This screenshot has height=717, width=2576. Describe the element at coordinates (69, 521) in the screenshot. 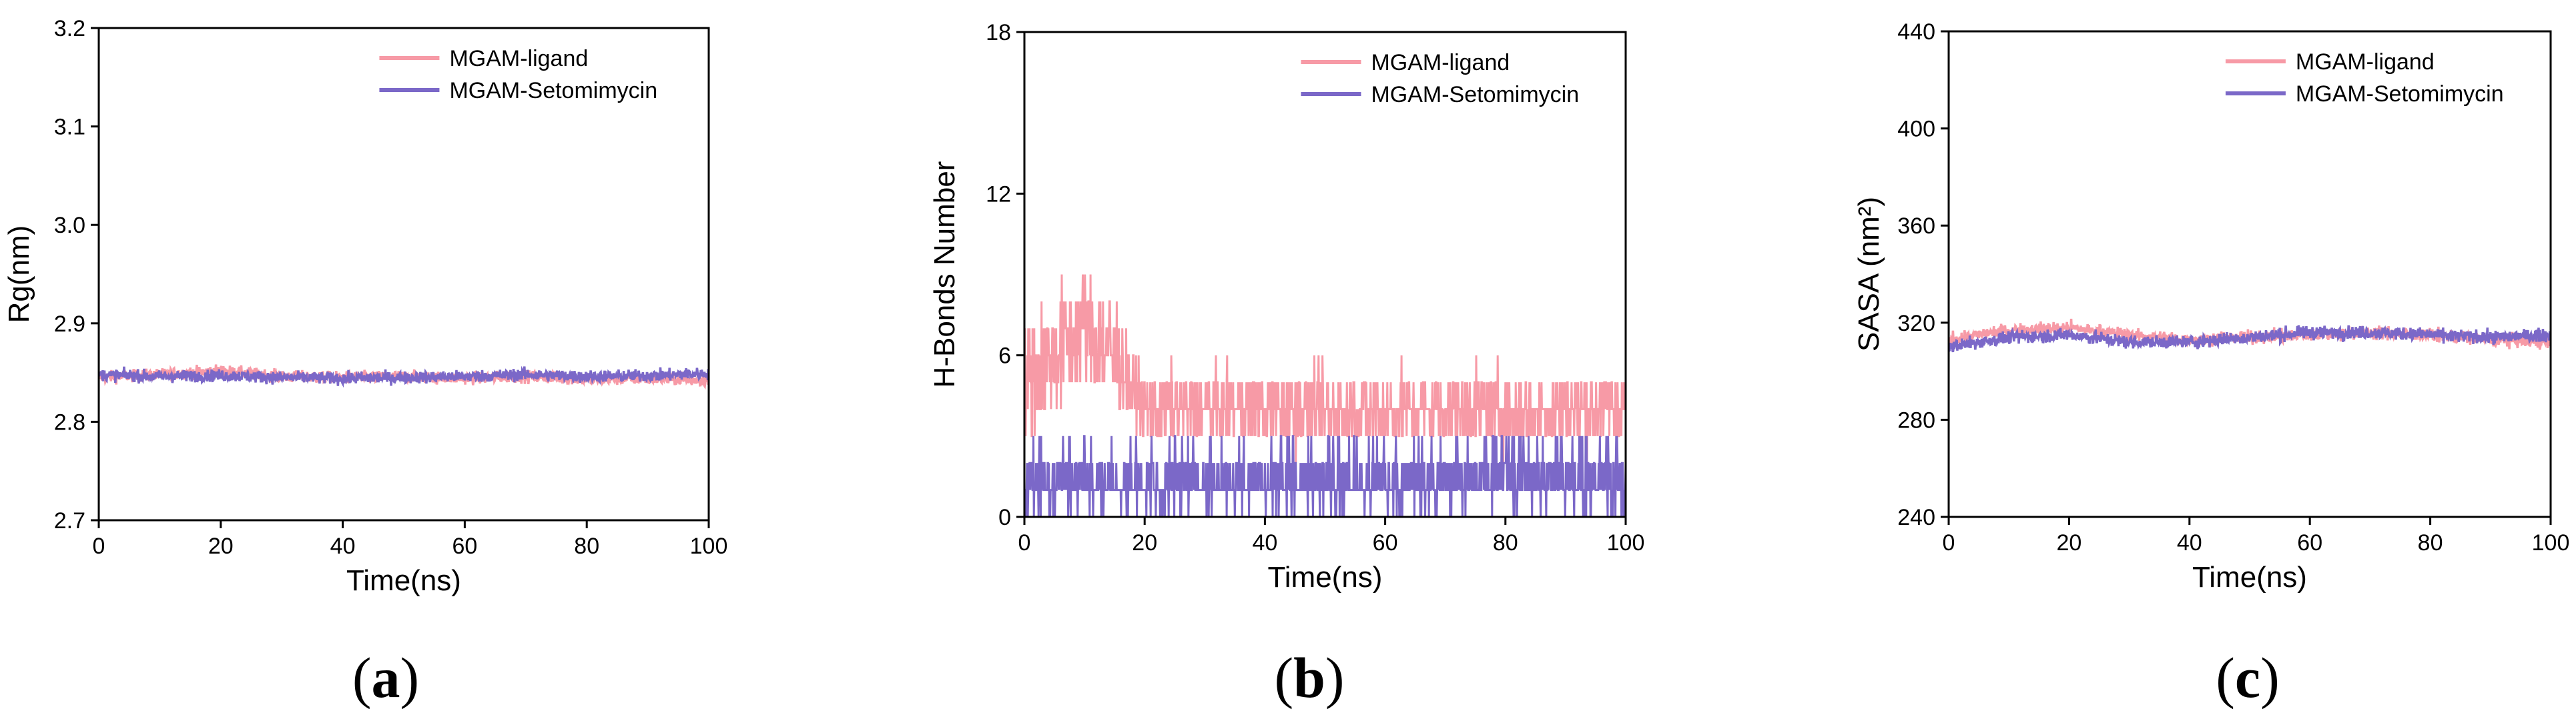

I see `y-tick-label: 2.7` at that location.